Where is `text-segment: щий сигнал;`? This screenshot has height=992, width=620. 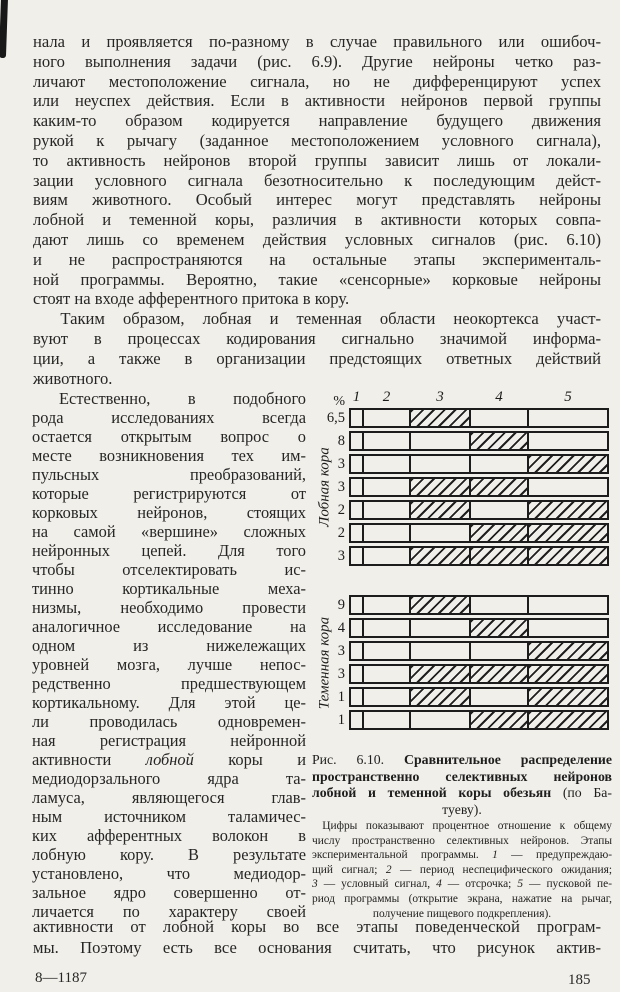 text-segment: щий сигнал; is located at coordinates (349, 869).